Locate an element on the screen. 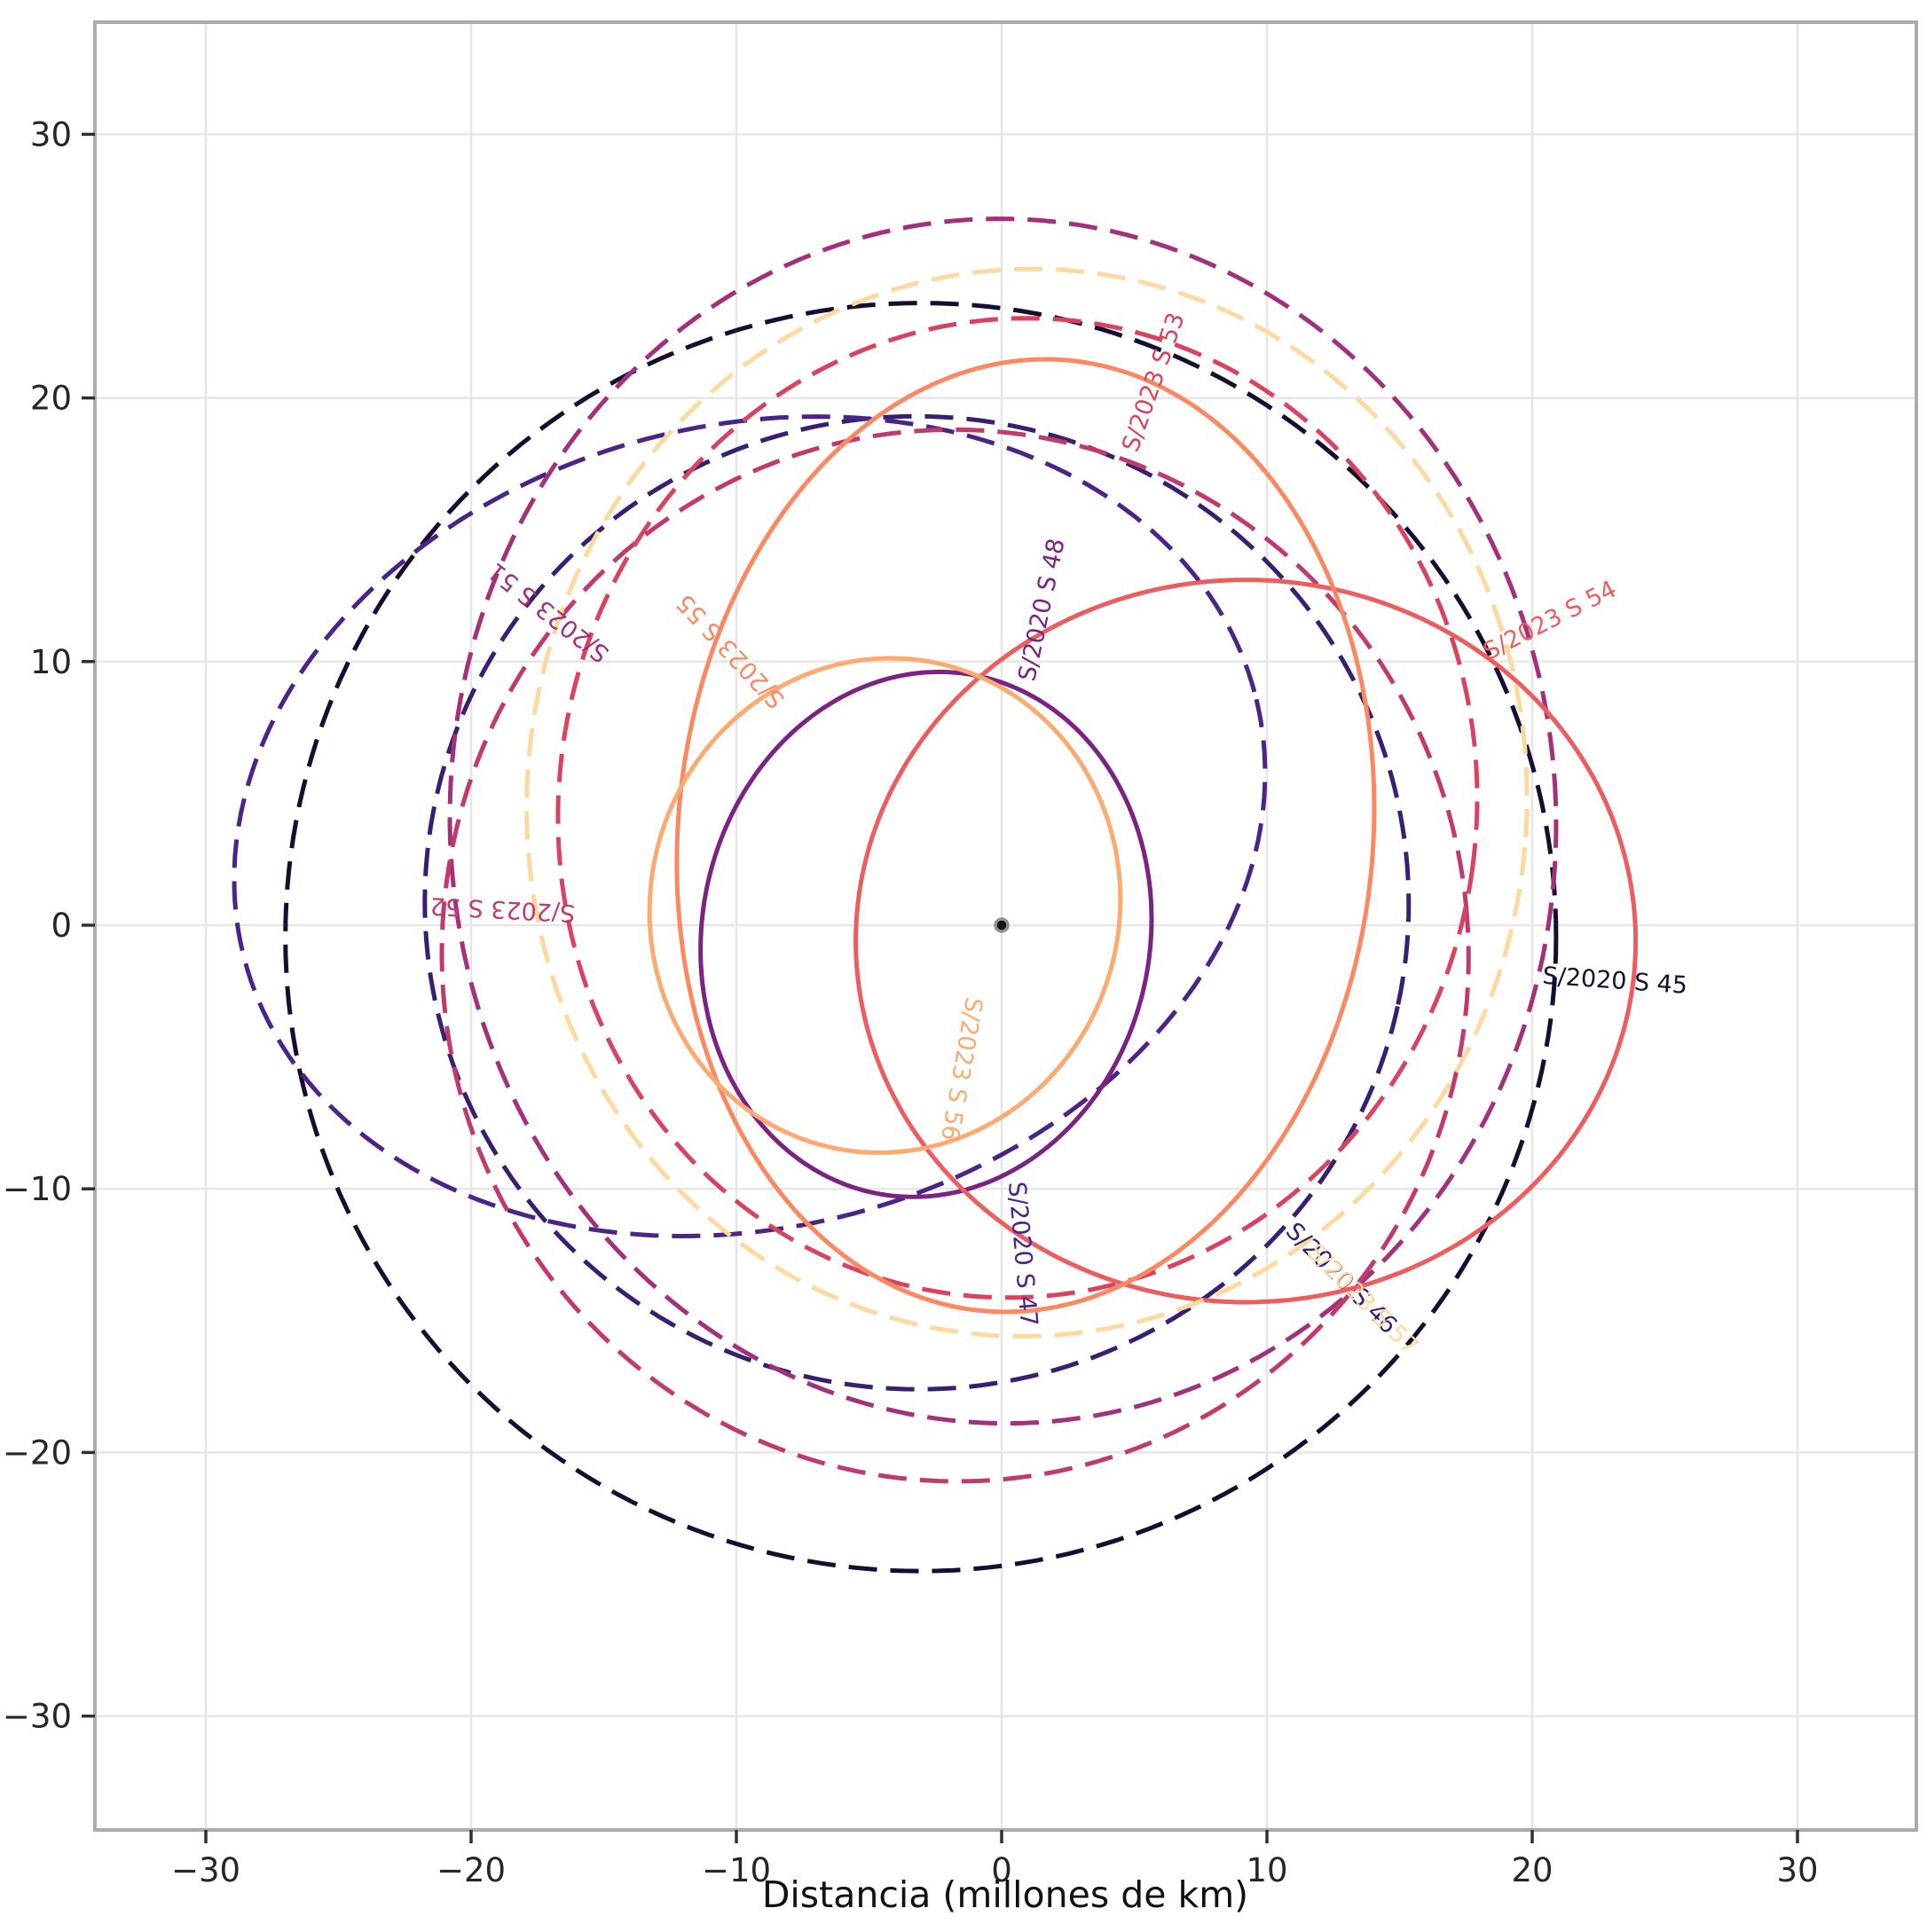  orbit-path-s56 is located at coordinates (885, 905).